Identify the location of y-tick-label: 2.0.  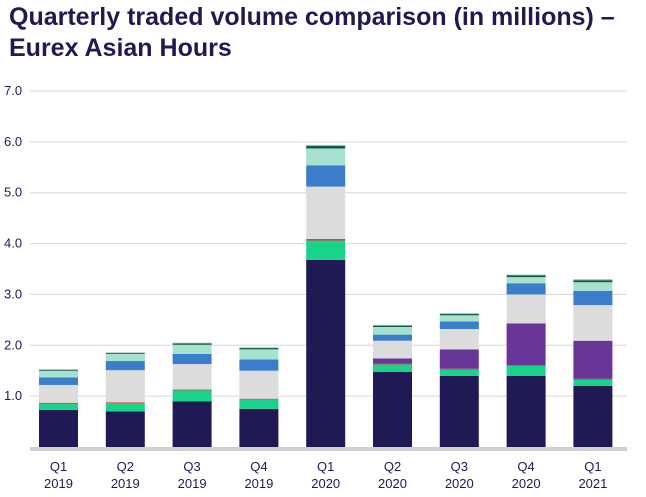
(13, 344).